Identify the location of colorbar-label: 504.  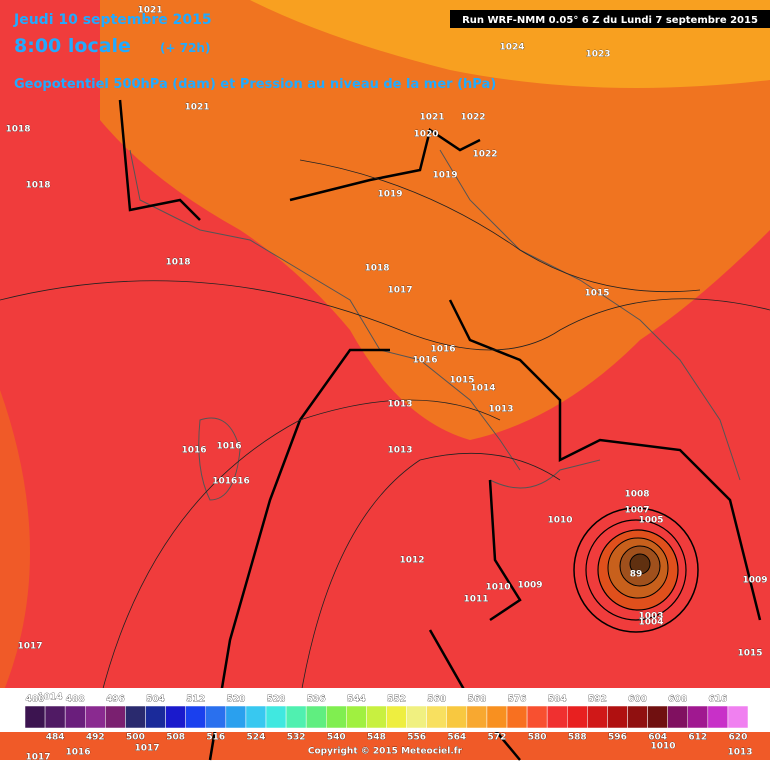
(155, 700).